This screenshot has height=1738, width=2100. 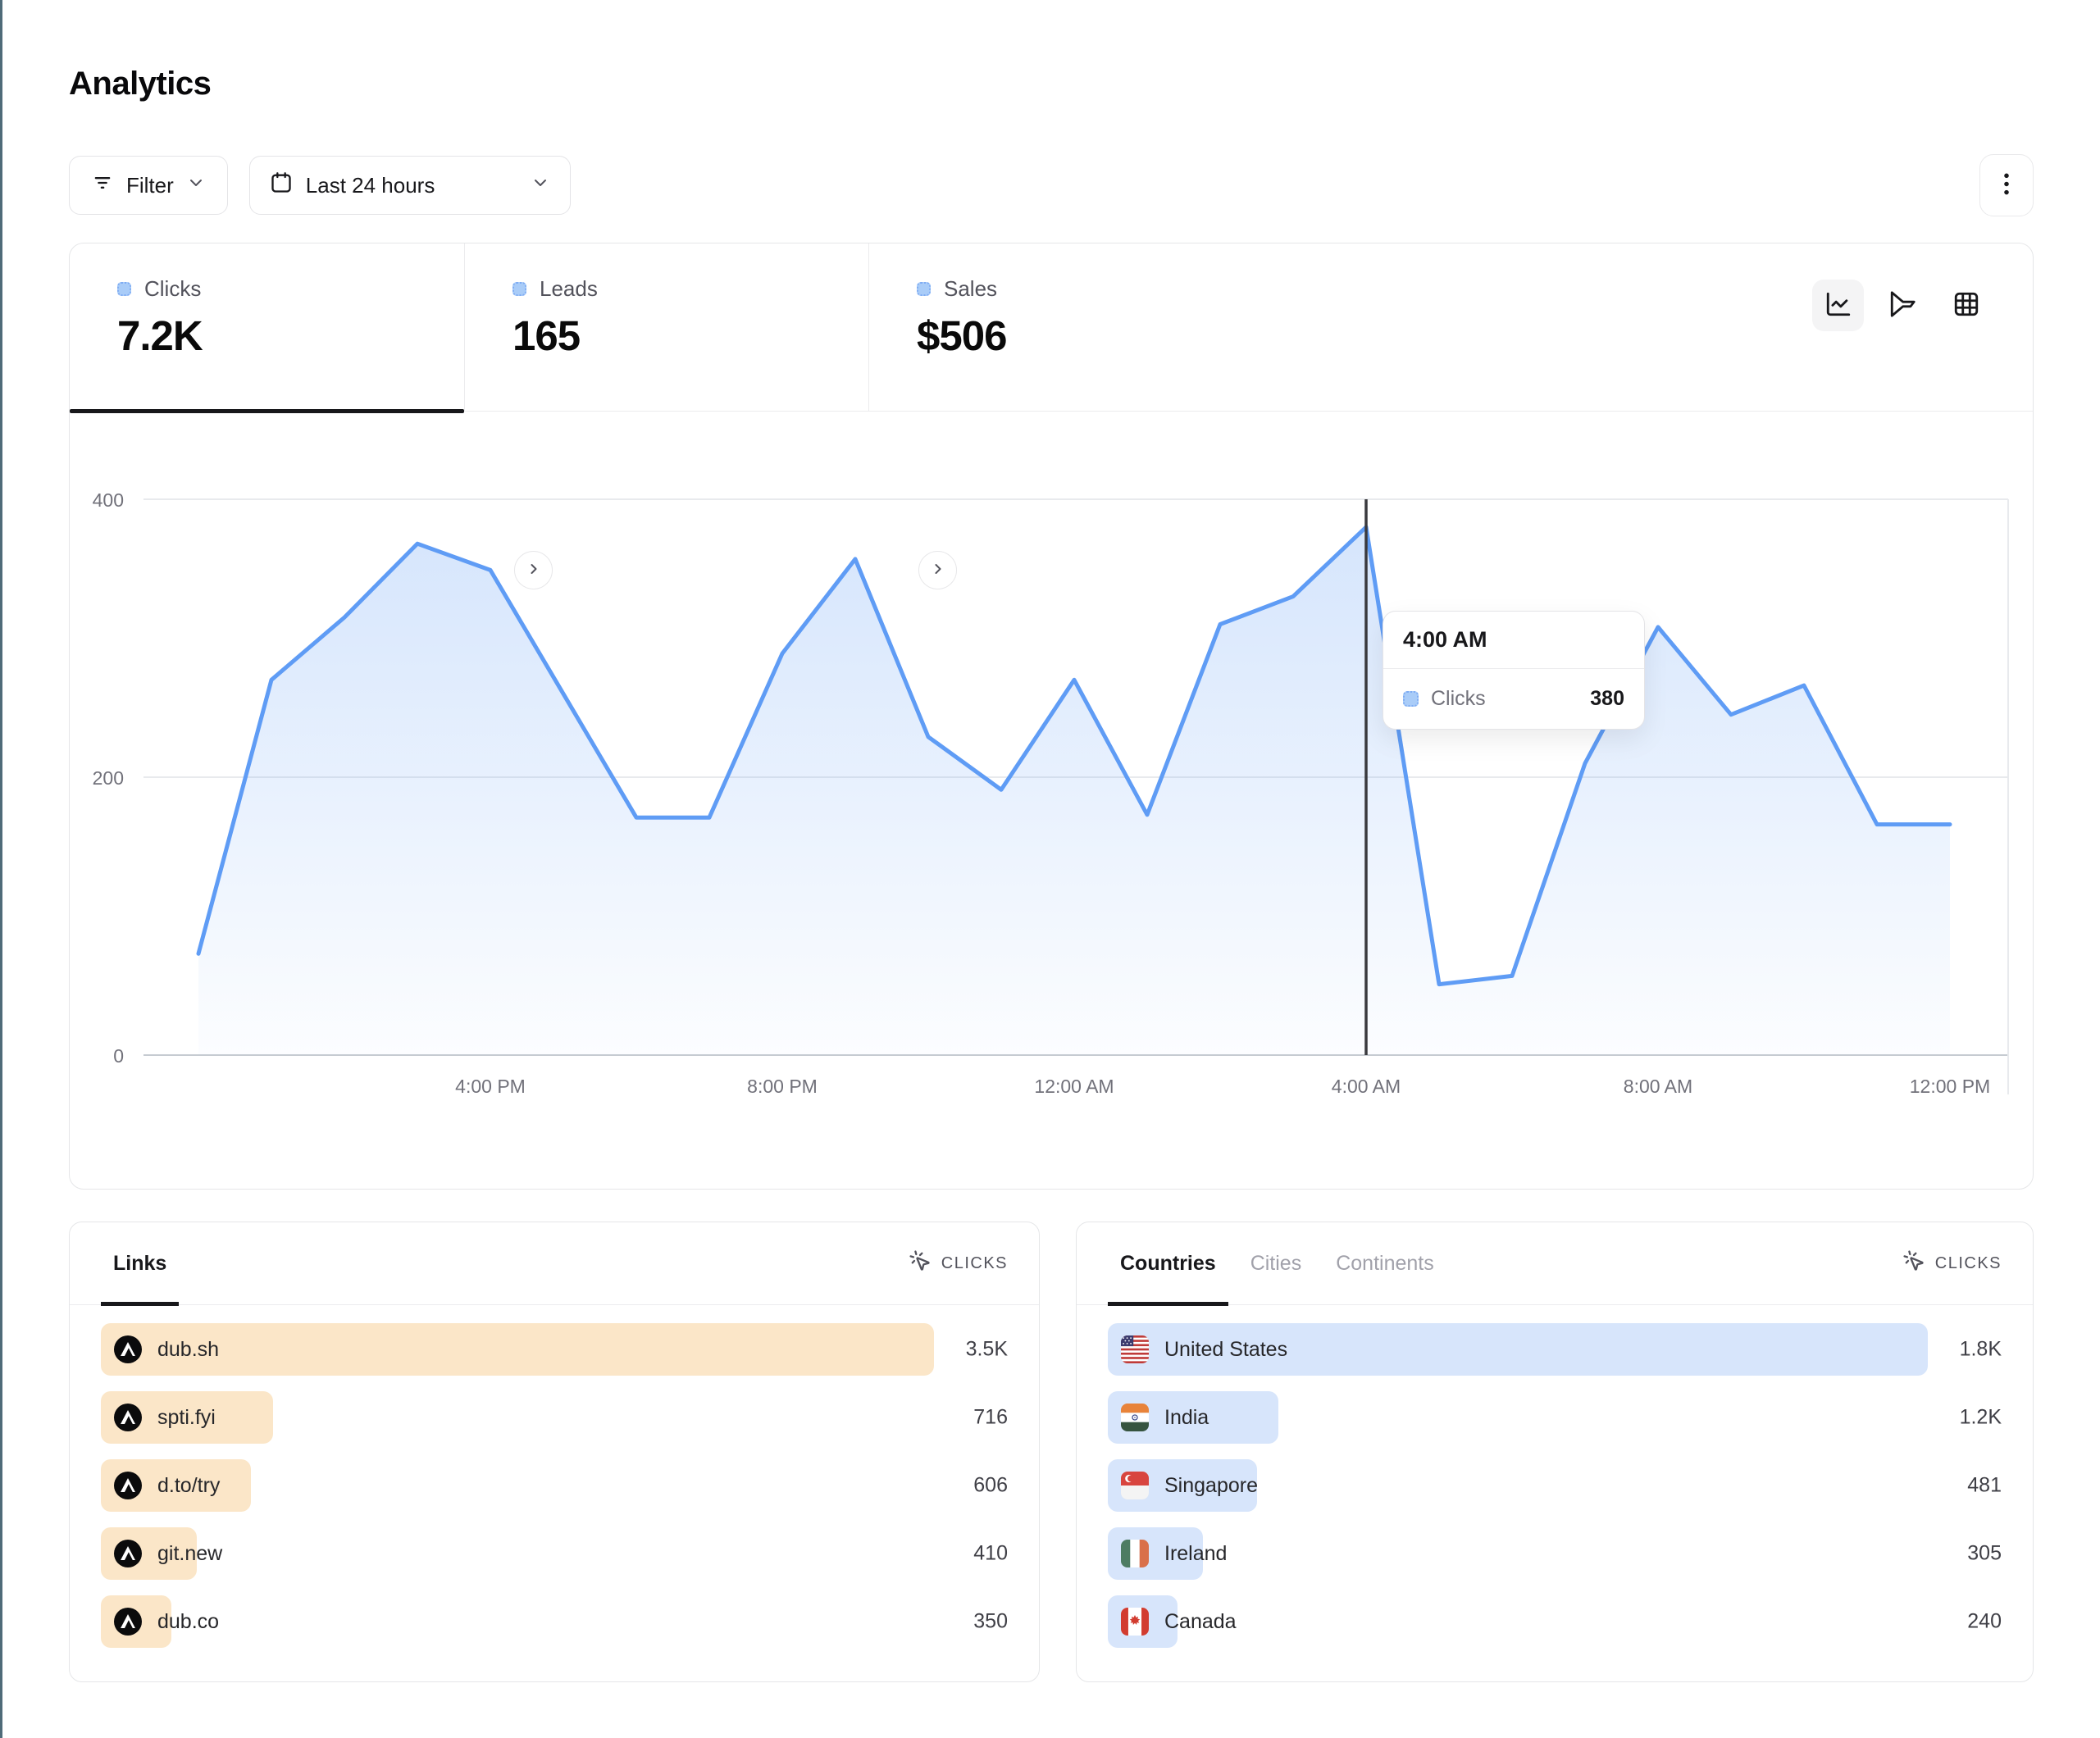 What do you see at coordinates (370, 185) in the screenshot?
I see `date-range-value: Last 24 hours` at bounding box center [370, 185].